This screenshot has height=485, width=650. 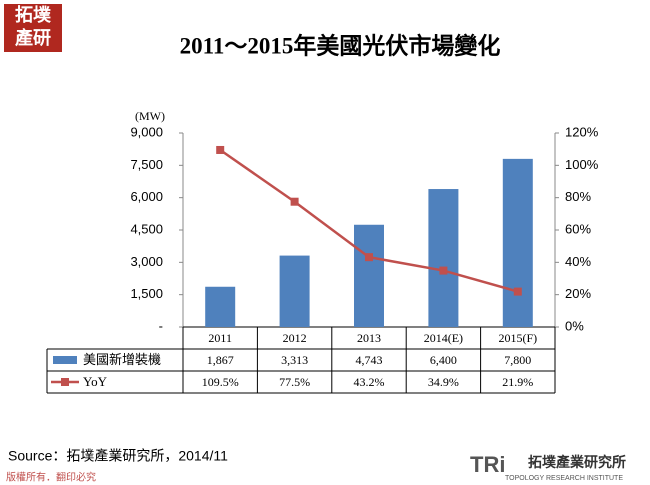 I want to click on table-value: 4,743, so click(x=369, y=360).